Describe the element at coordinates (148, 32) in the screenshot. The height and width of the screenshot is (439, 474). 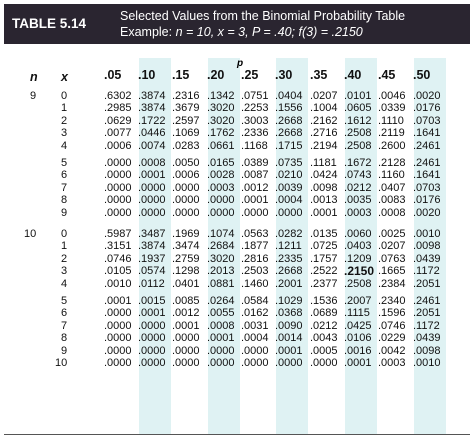
I see `caption-example-prefix: Example:` at that location.